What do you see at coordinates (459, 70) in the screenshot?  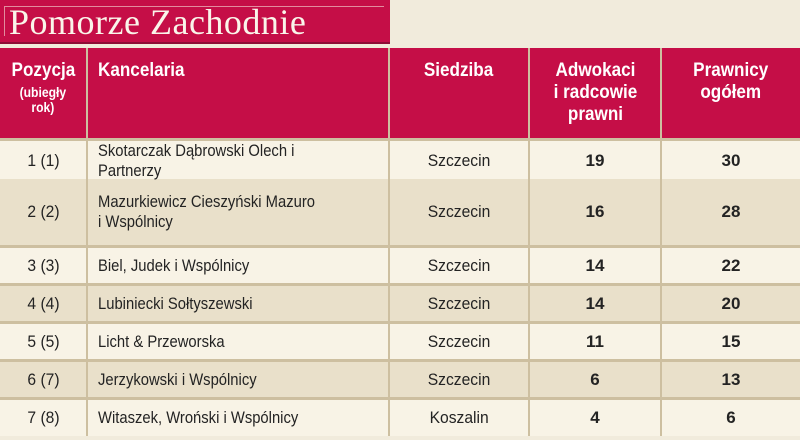 I see `column-header-city-label: Siedziba` at bounding box center [459, 70].